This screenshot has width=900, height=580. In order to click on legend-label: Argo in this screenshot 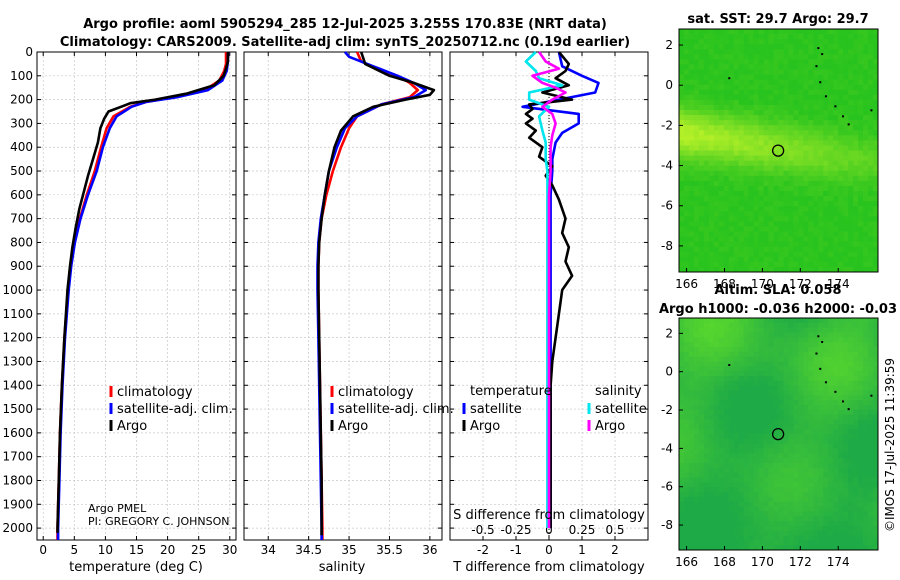, I will do `click(353, 426)`.